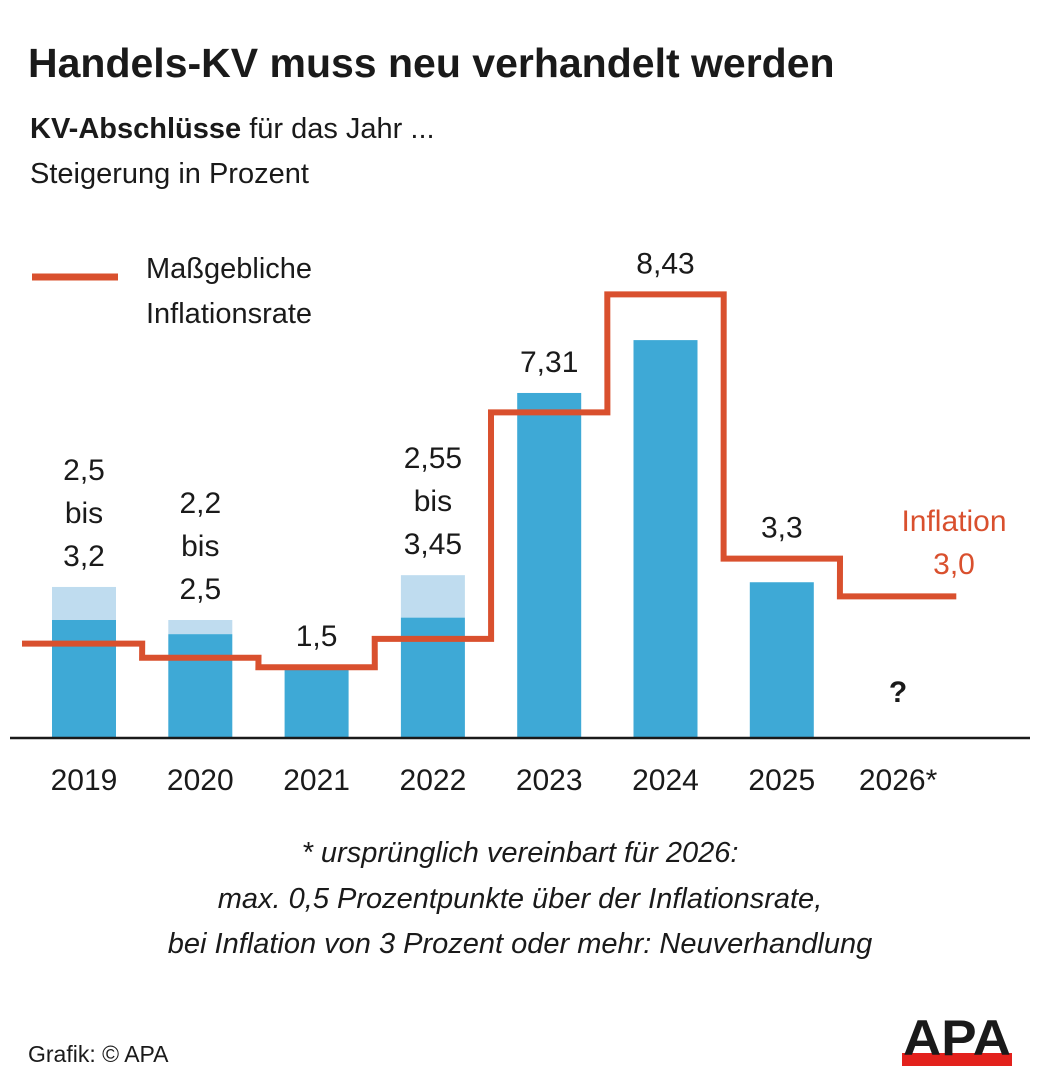 The image size is (1041, 1087). I want to click on bar-range-2020, so click(200, 627).